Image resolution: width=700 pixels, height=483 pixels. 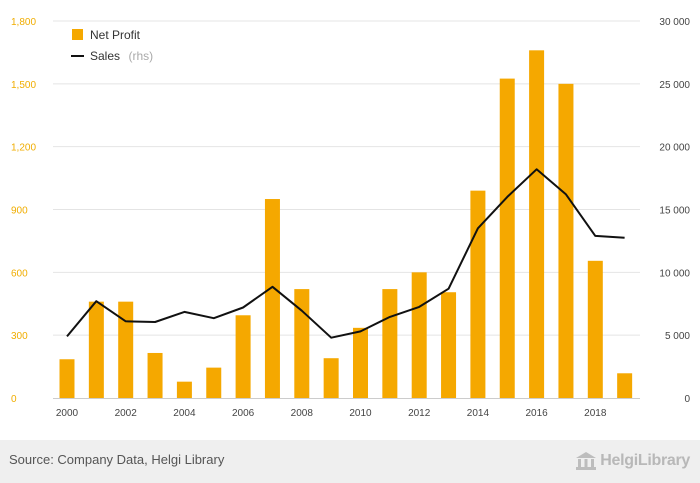 What do you see at coordinates (674, 85) in the screenshot?
I see `right-axis-tick-label: 25 000` at bounding box center [674, 85].